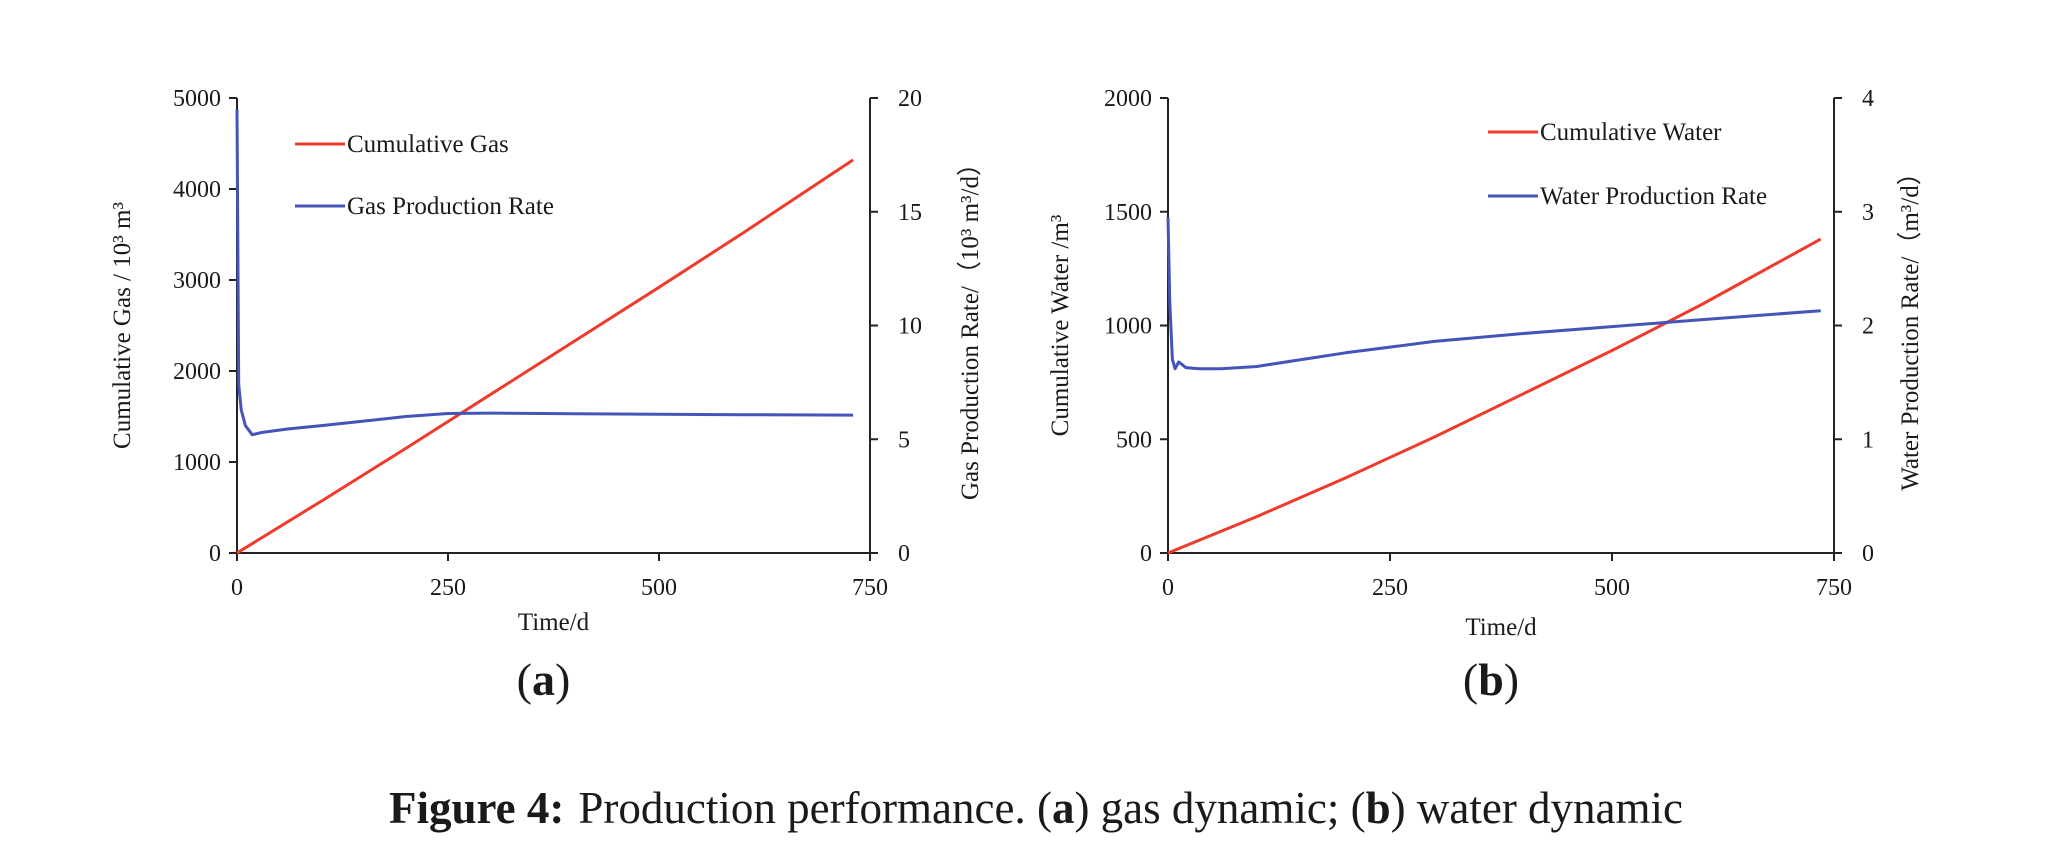 The height and width of the screenshot is (850, 2072). I want to click on series-line-gas-production-rate, so click(544, 273).